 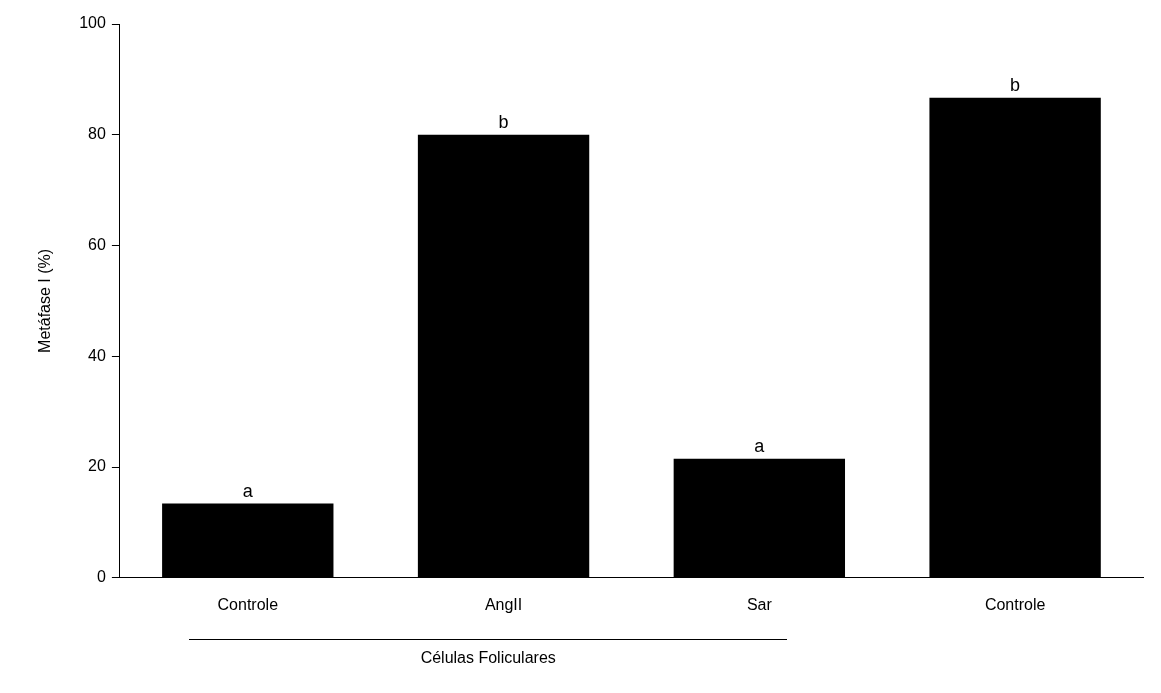 What do you see at coordinates (92, 23) in the screenshot?
I see `y-tick-label: 100` at bounding box center [92, 23].